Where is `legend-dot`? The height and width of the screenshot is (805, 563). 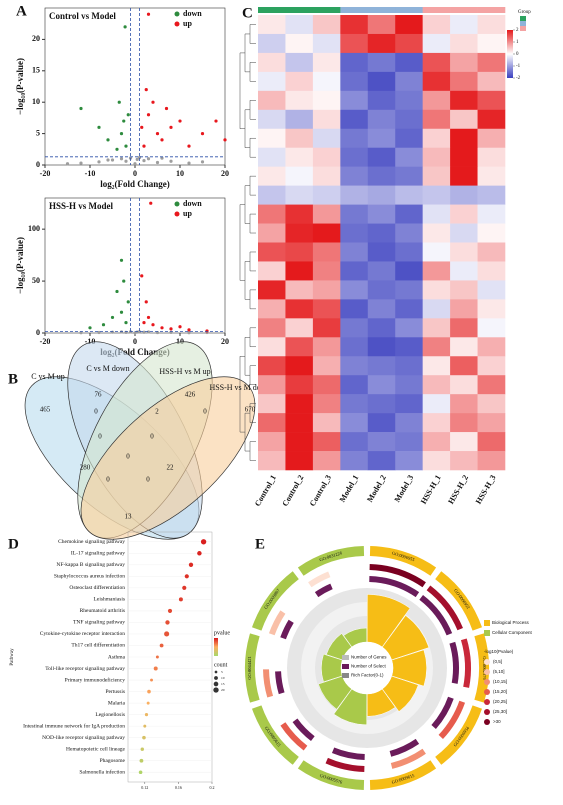
legend-dot is located at coordinates (487, 692).